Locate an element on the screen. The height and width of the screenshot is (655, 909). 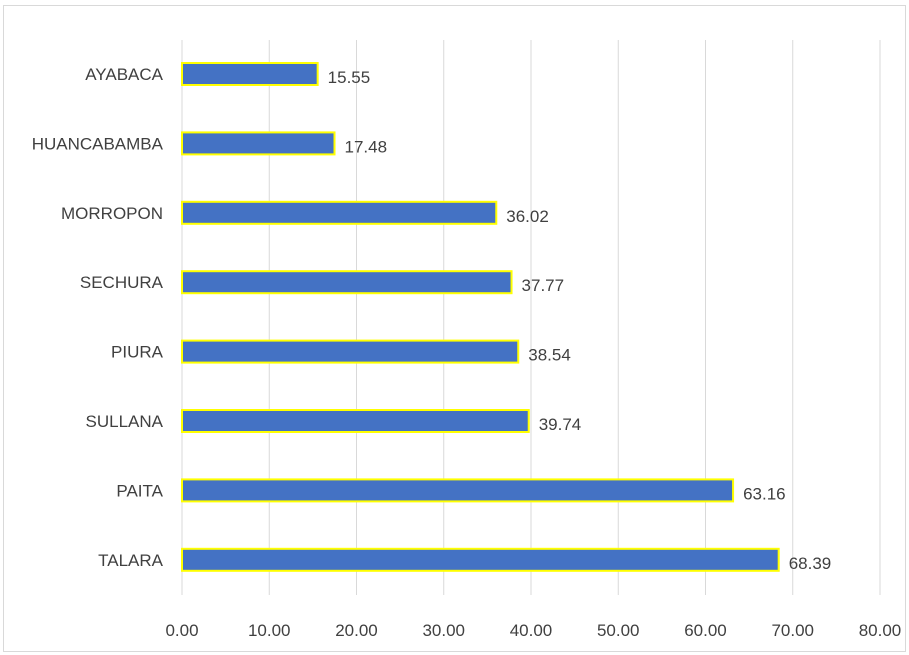
data-label: 38.54 is located at coordinates (549, 355).